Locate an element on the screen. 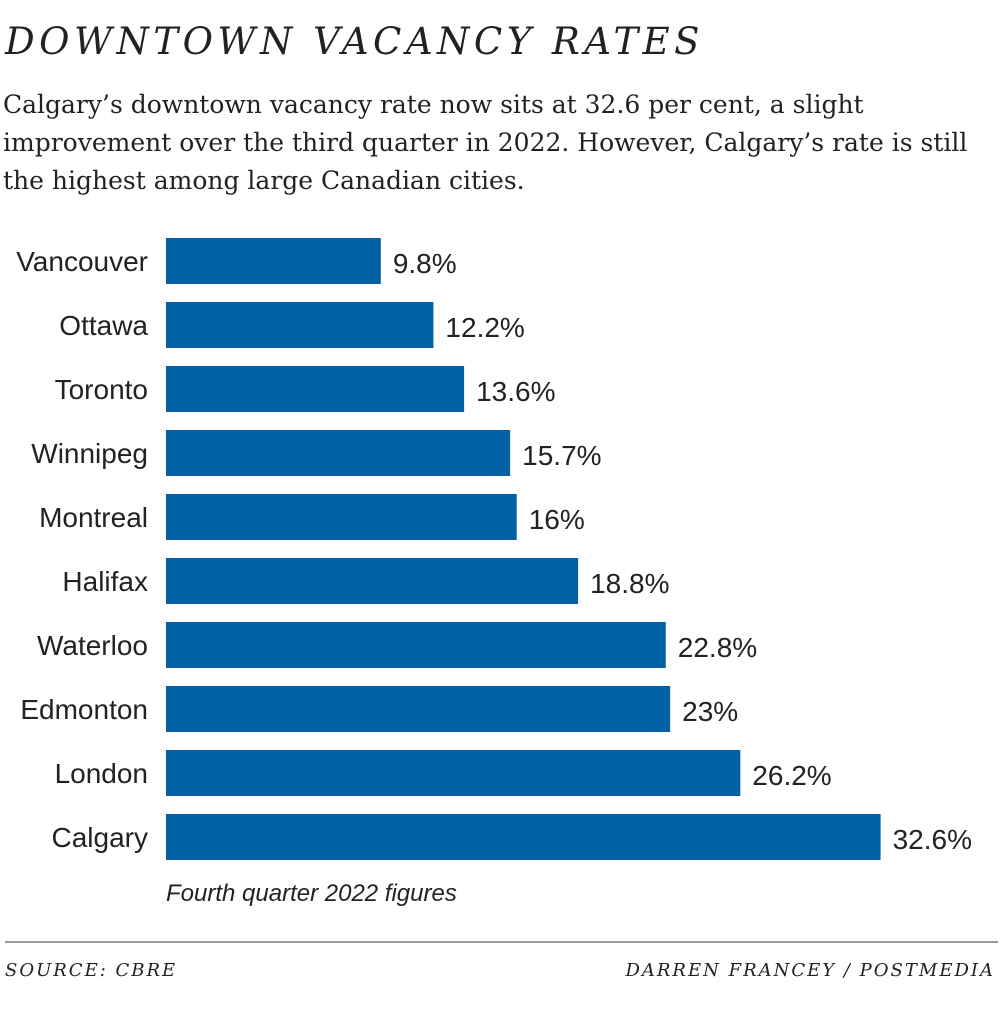 The width and height of the screenshot is (1000, 1010). category-label: Ottawa is located at coordinates (103, 325).